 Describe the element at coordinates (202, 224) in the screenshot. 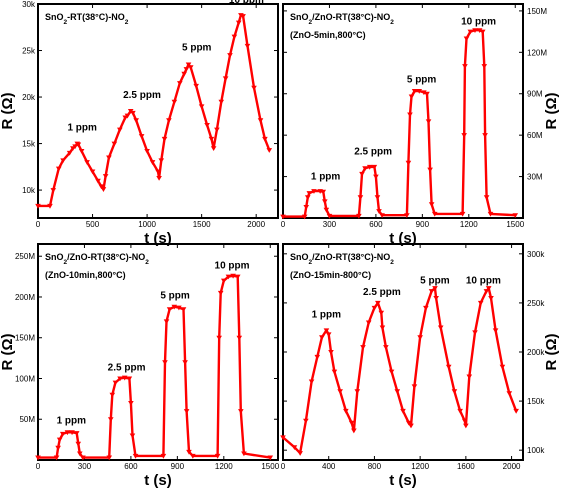

I see `x-tick-label: 1500` at that location.